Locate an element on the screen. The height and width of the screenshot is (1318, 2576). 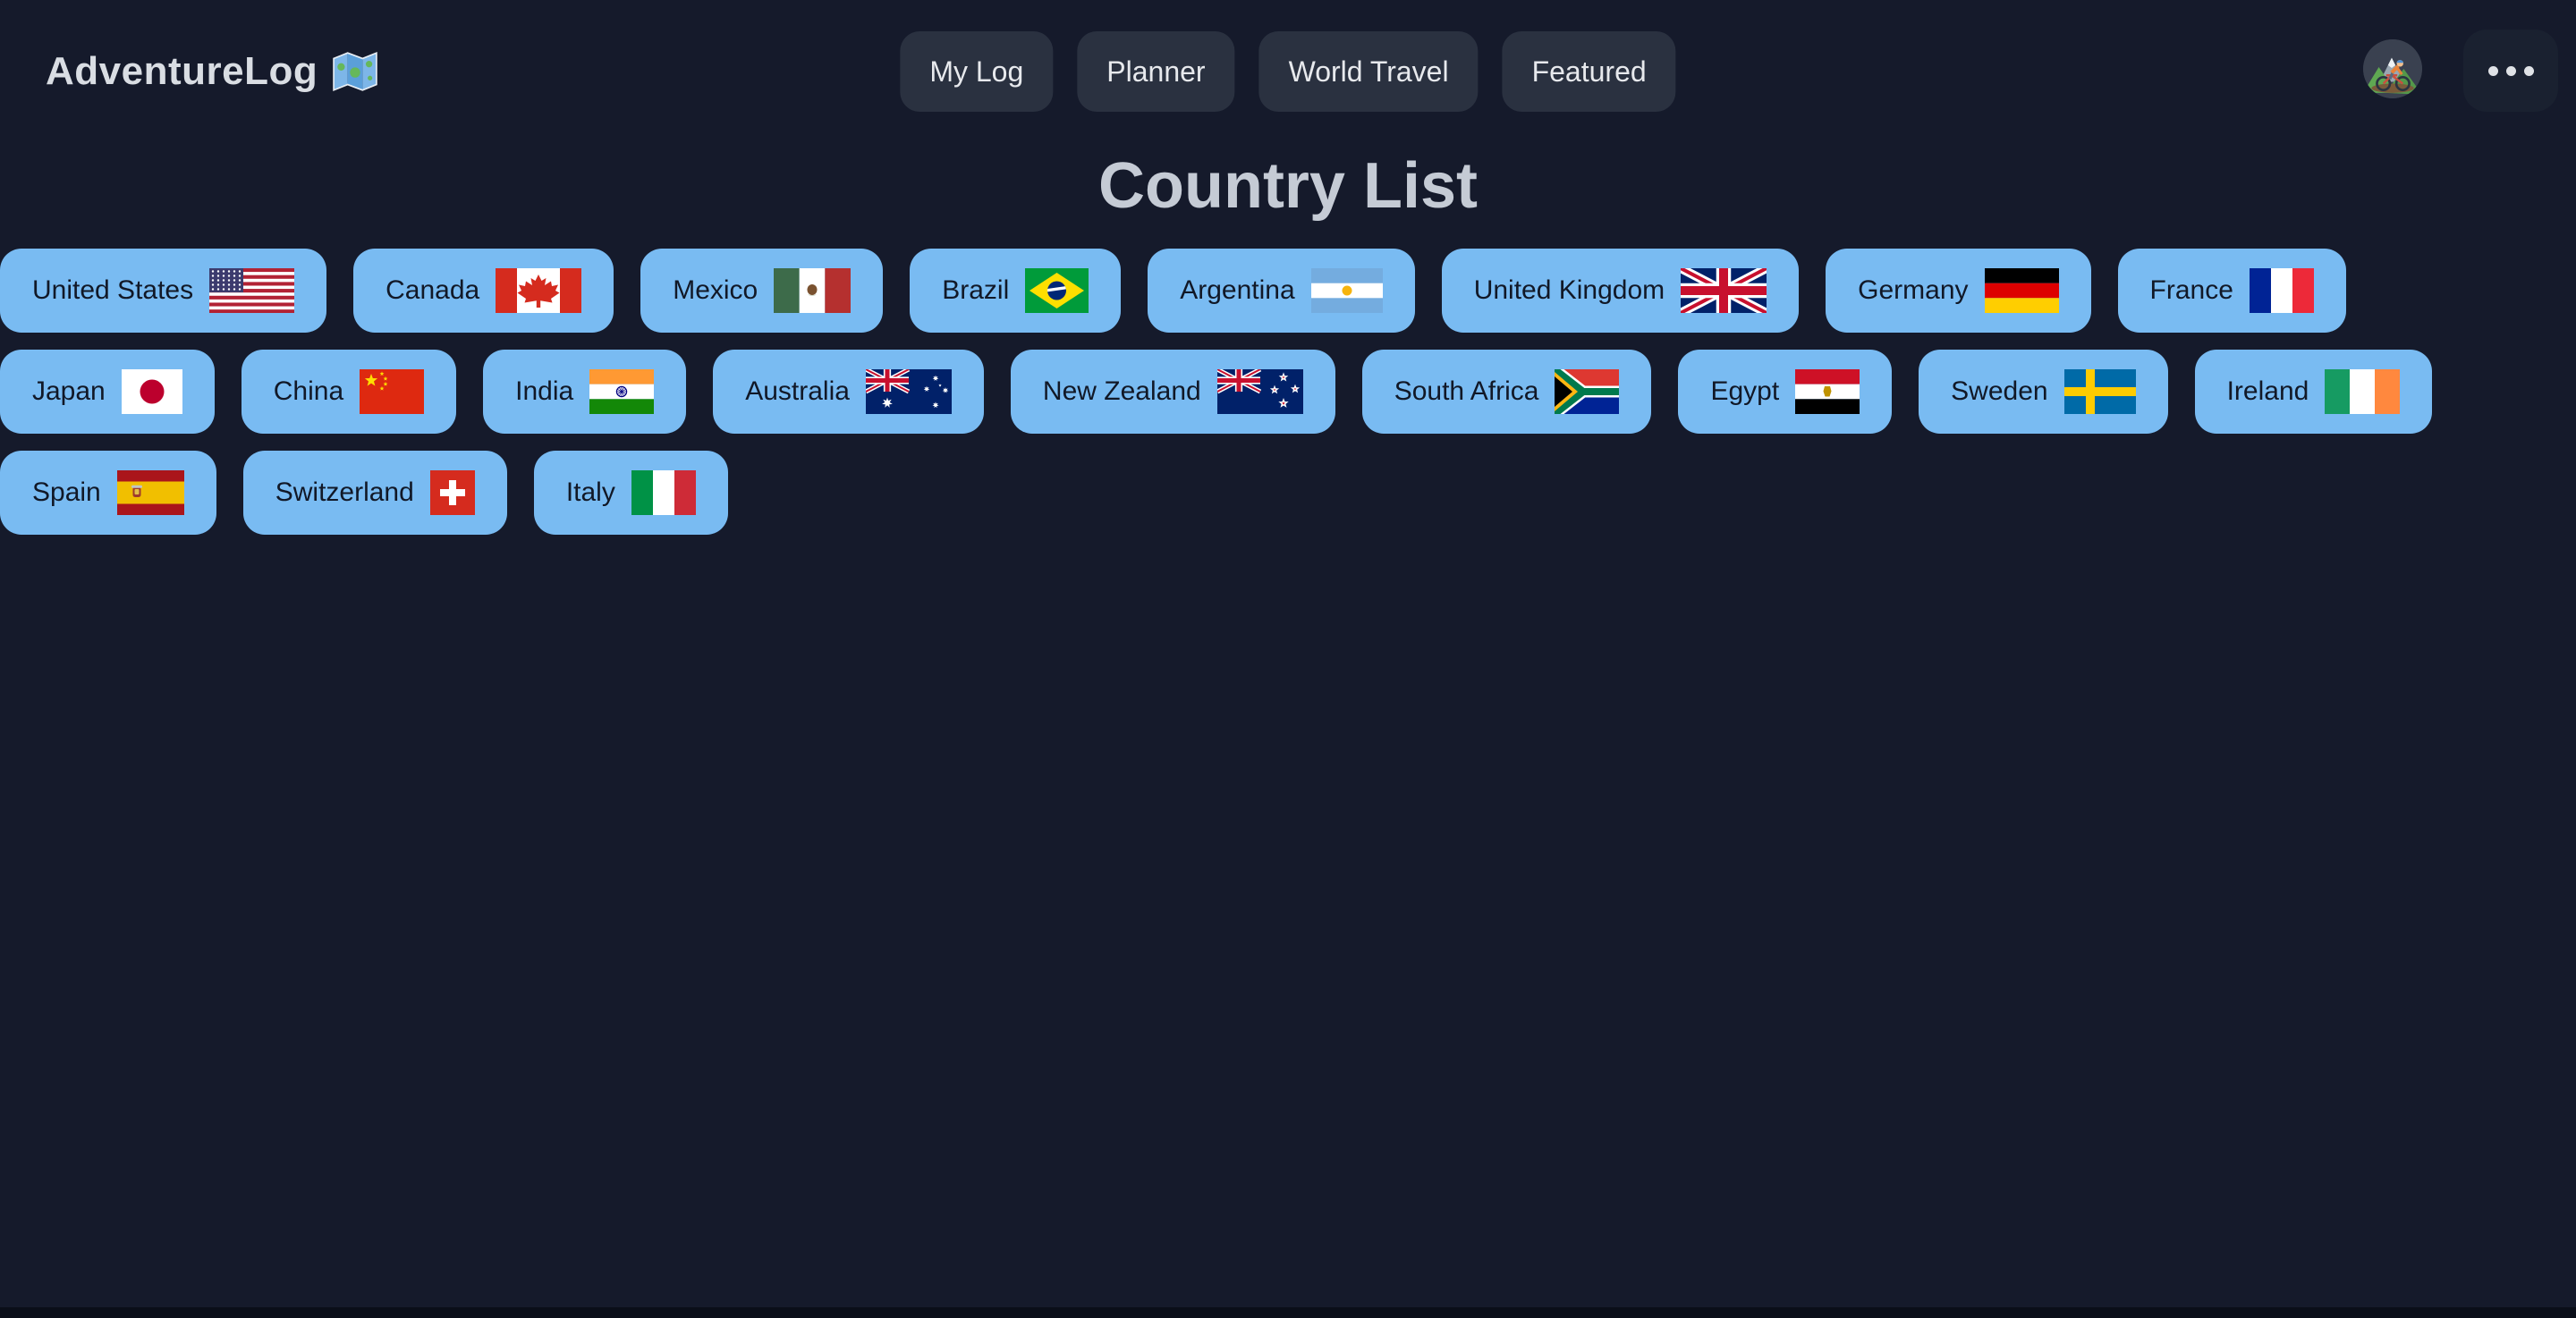
flag-icon-za is located at coordinates (1587, 392).